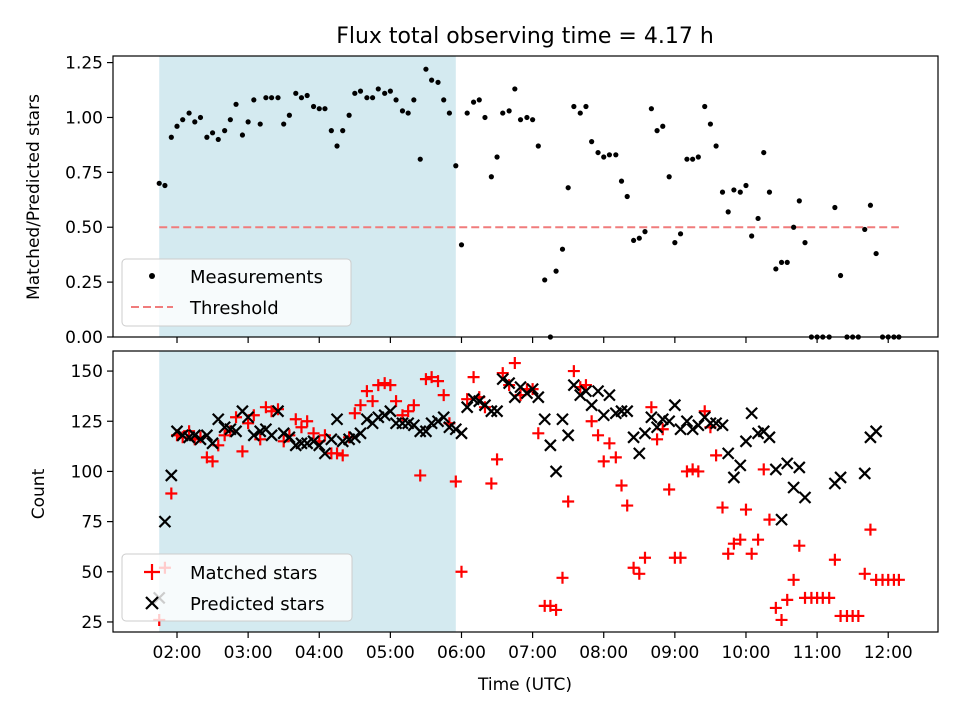 The width and height of the screenshot is (960, 720). What do you see at coordinates (234, 308) in the screenshot?
I see `legend-threshold-label: Threshold` at bounding box center [234, 308].